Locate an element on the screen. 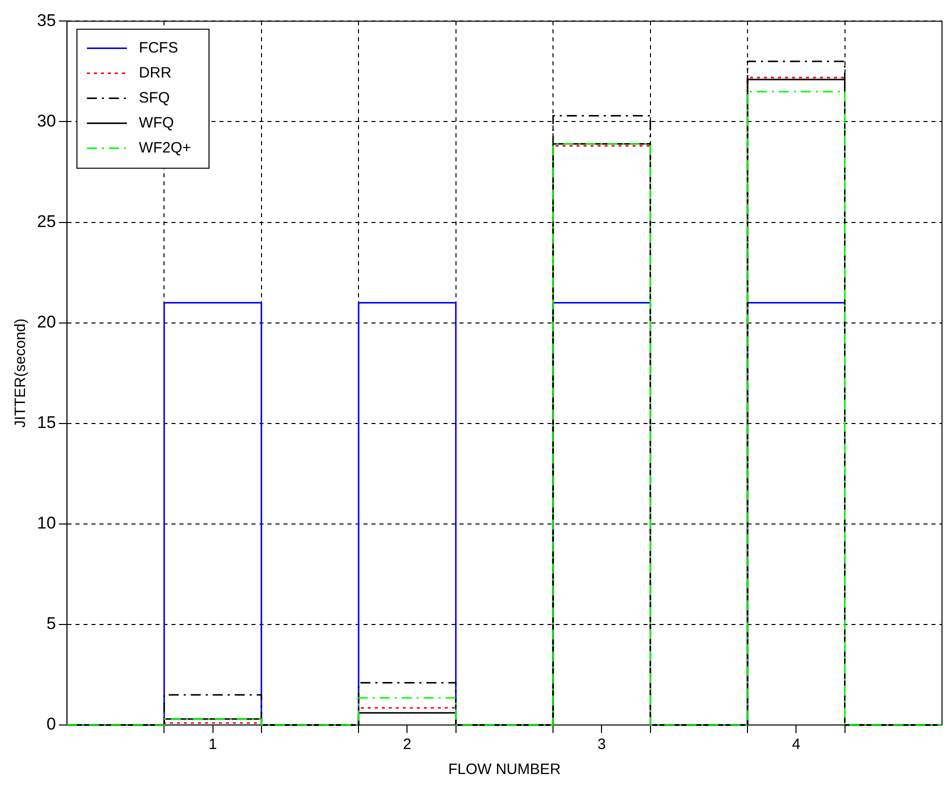 The width and height of the screenshot is (952, 791). y-tick-label: 10 is located at coordinates (46, 523).